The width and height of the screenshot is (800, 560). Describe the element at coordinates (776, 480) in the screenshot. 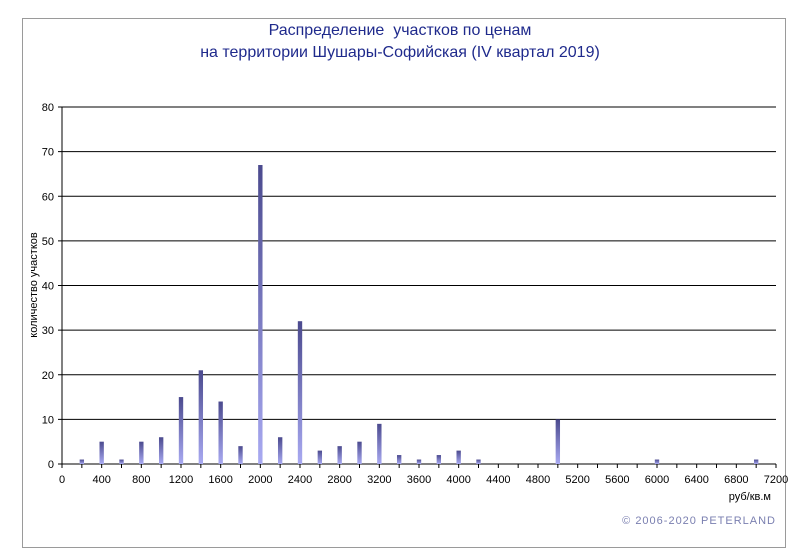

I see `x-tick-label: 7200` at that location.